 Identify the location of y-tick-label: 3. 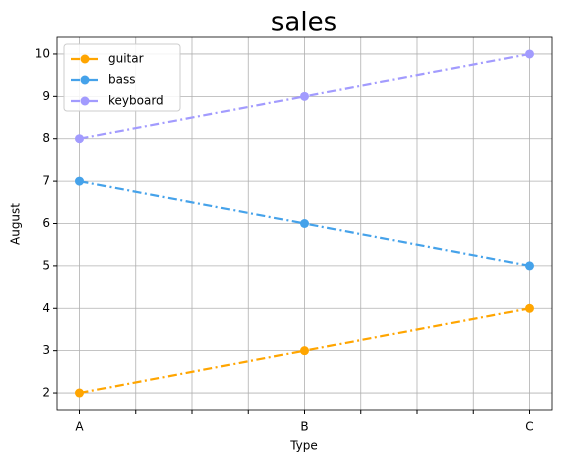
(46, 350).